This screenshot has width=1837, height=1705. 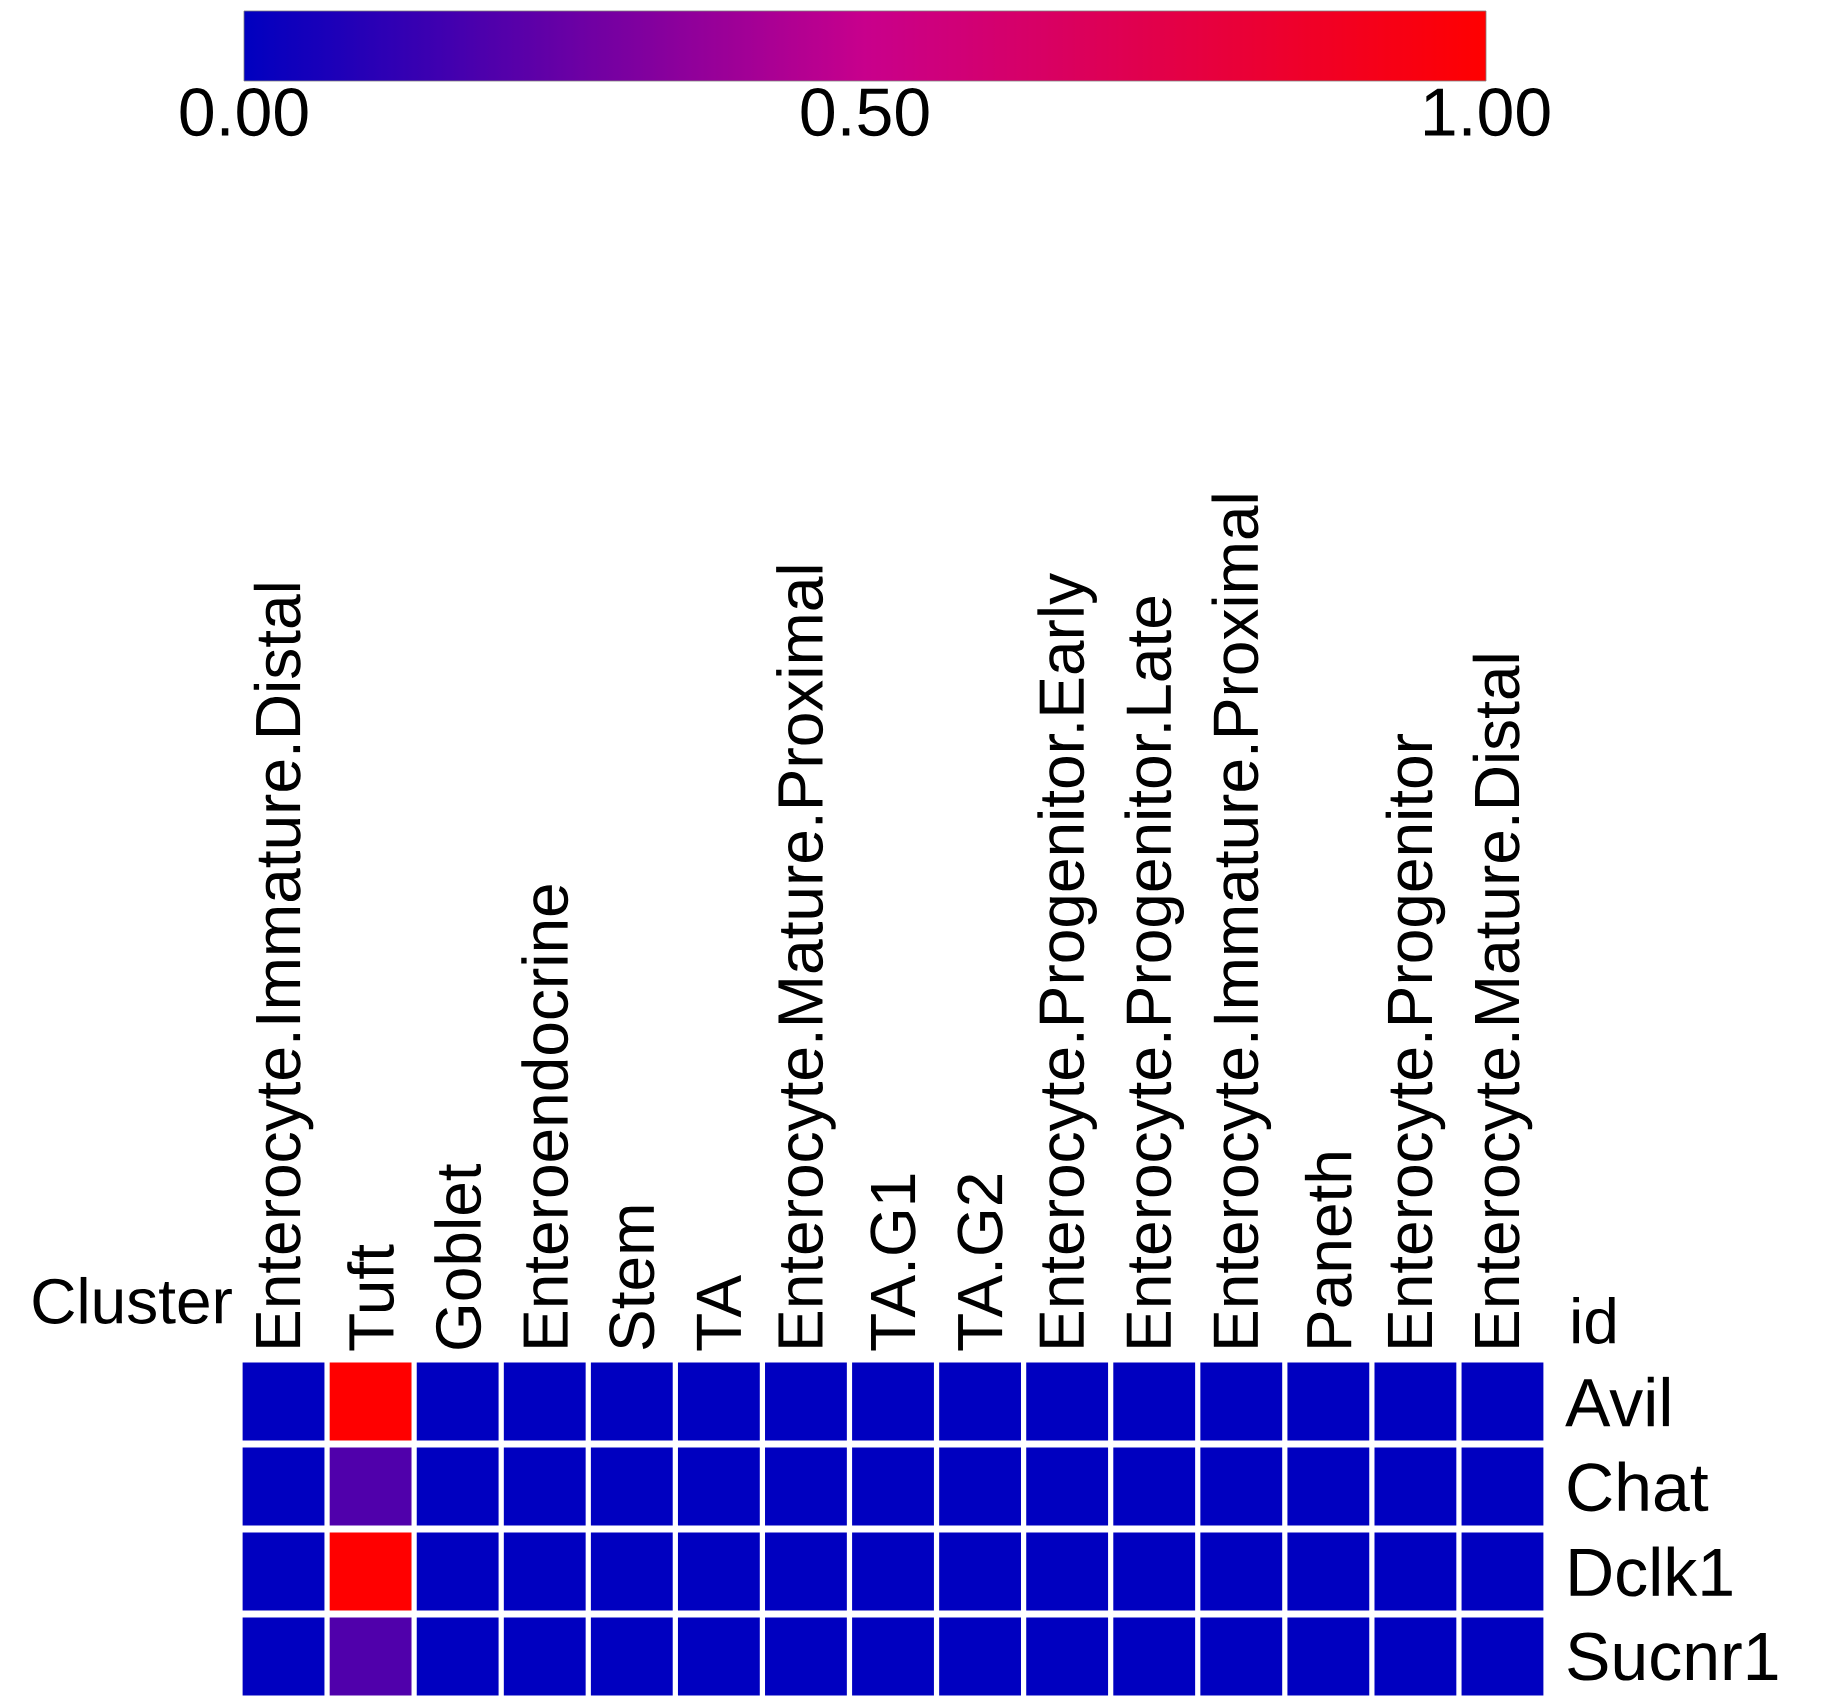 I want to click on x-tick-label: Enterocyte.Mature.Proximal, so click(x=806, y=956).